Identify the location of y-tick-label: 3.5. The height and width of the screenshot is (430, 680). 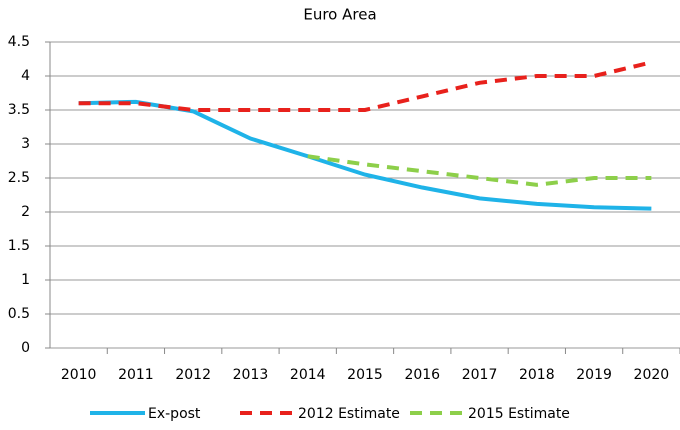
(19, 110).